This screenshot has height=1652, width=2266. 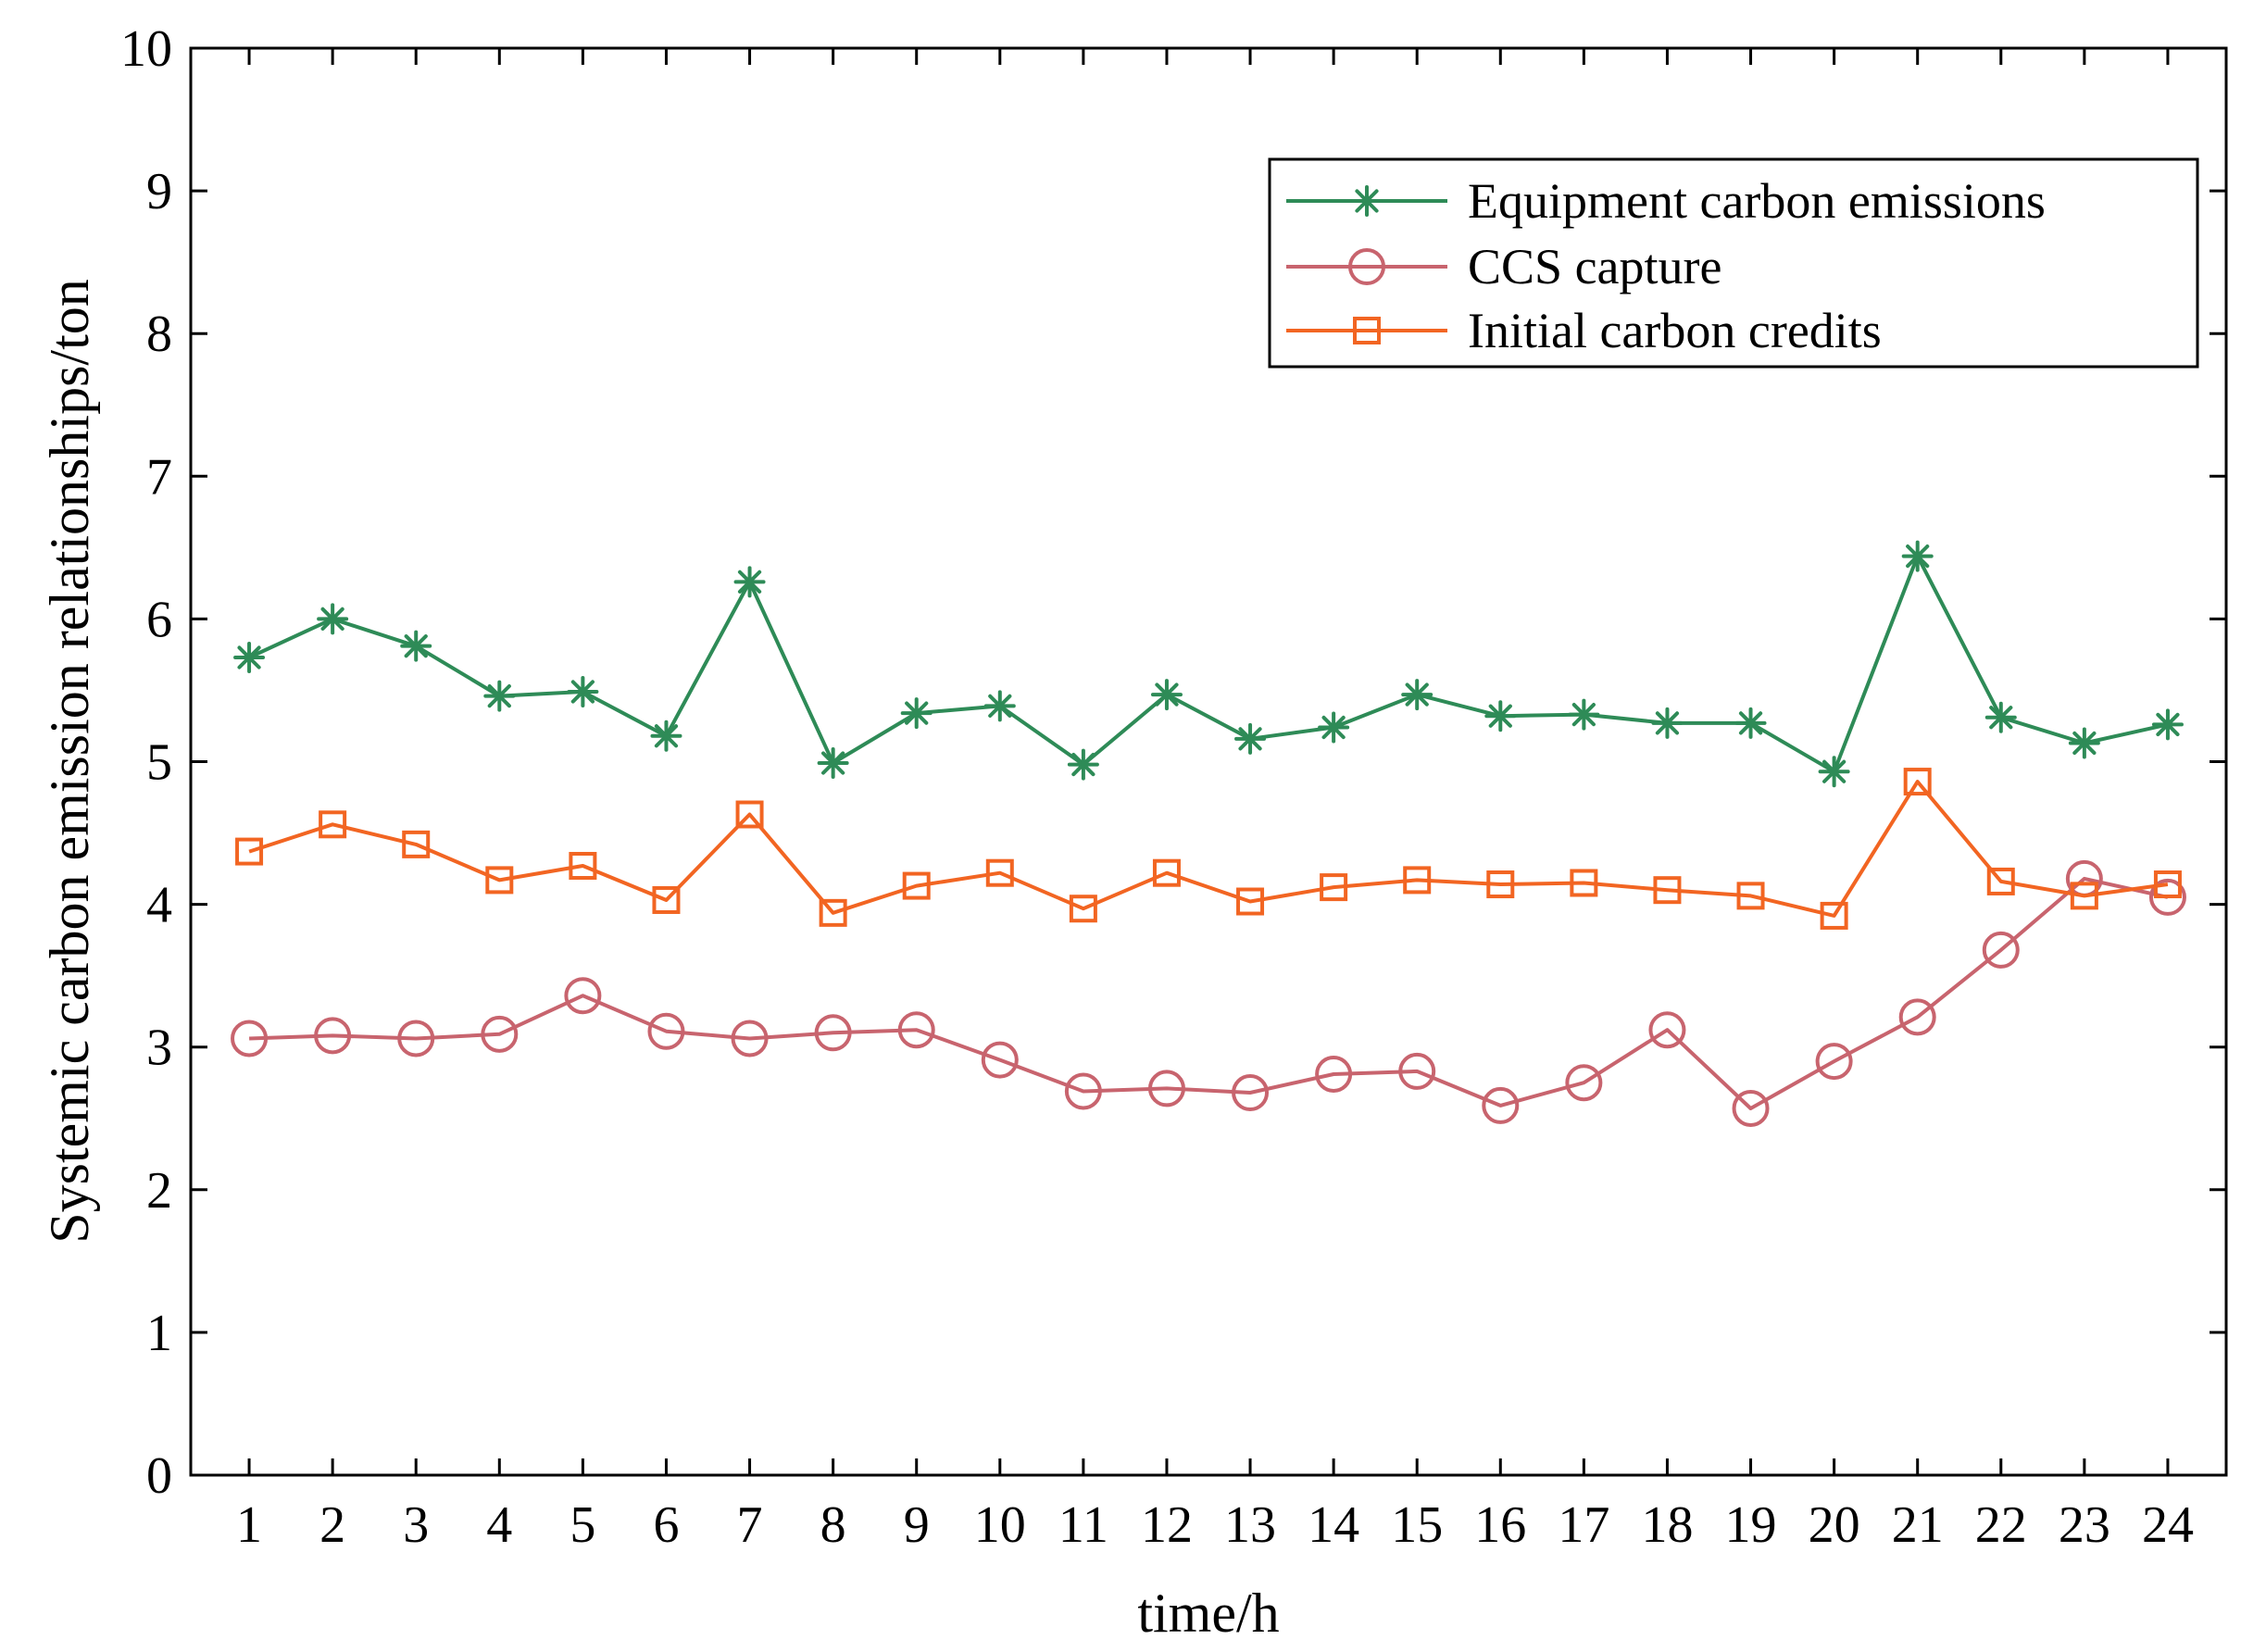 What do you see at coordinates (1594, 266) in the screenshot?
I see `legend-label: CCS capture` at bounding box center [1594, 266].